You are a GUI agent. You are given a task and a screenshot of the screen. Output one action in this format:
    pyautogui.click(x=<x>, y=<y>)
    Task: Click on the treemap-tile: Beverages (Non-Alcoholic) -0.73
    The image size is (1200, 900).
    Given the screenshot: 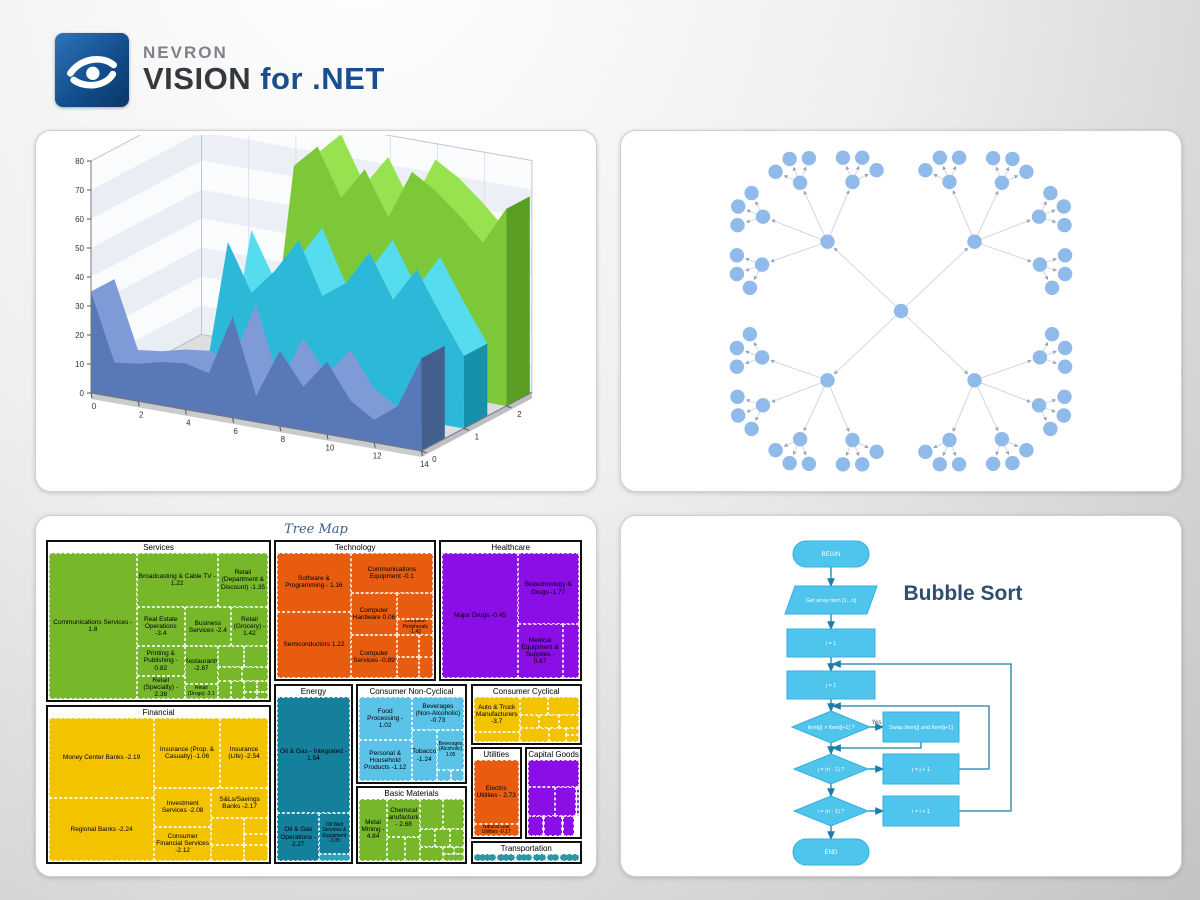 What is the action you would take?
    pyautogui.click(x=438, y=713)
    